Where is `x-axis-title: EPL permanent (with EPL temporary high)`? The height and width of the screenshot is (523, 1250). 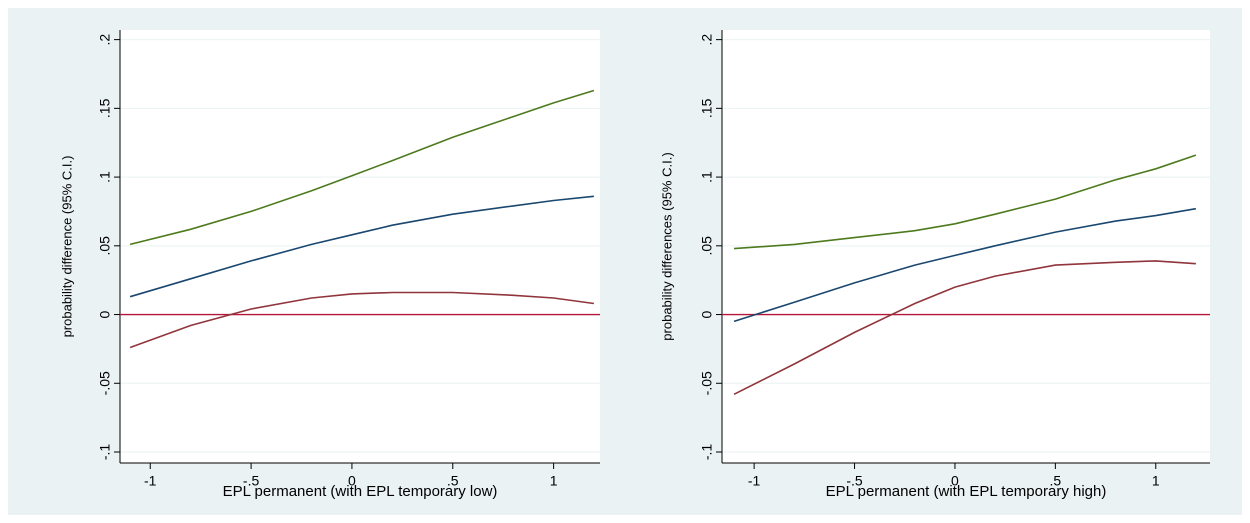
x-axis-title: EPL permanent (with EPL temporary high) is located at coordinates (966, 491).